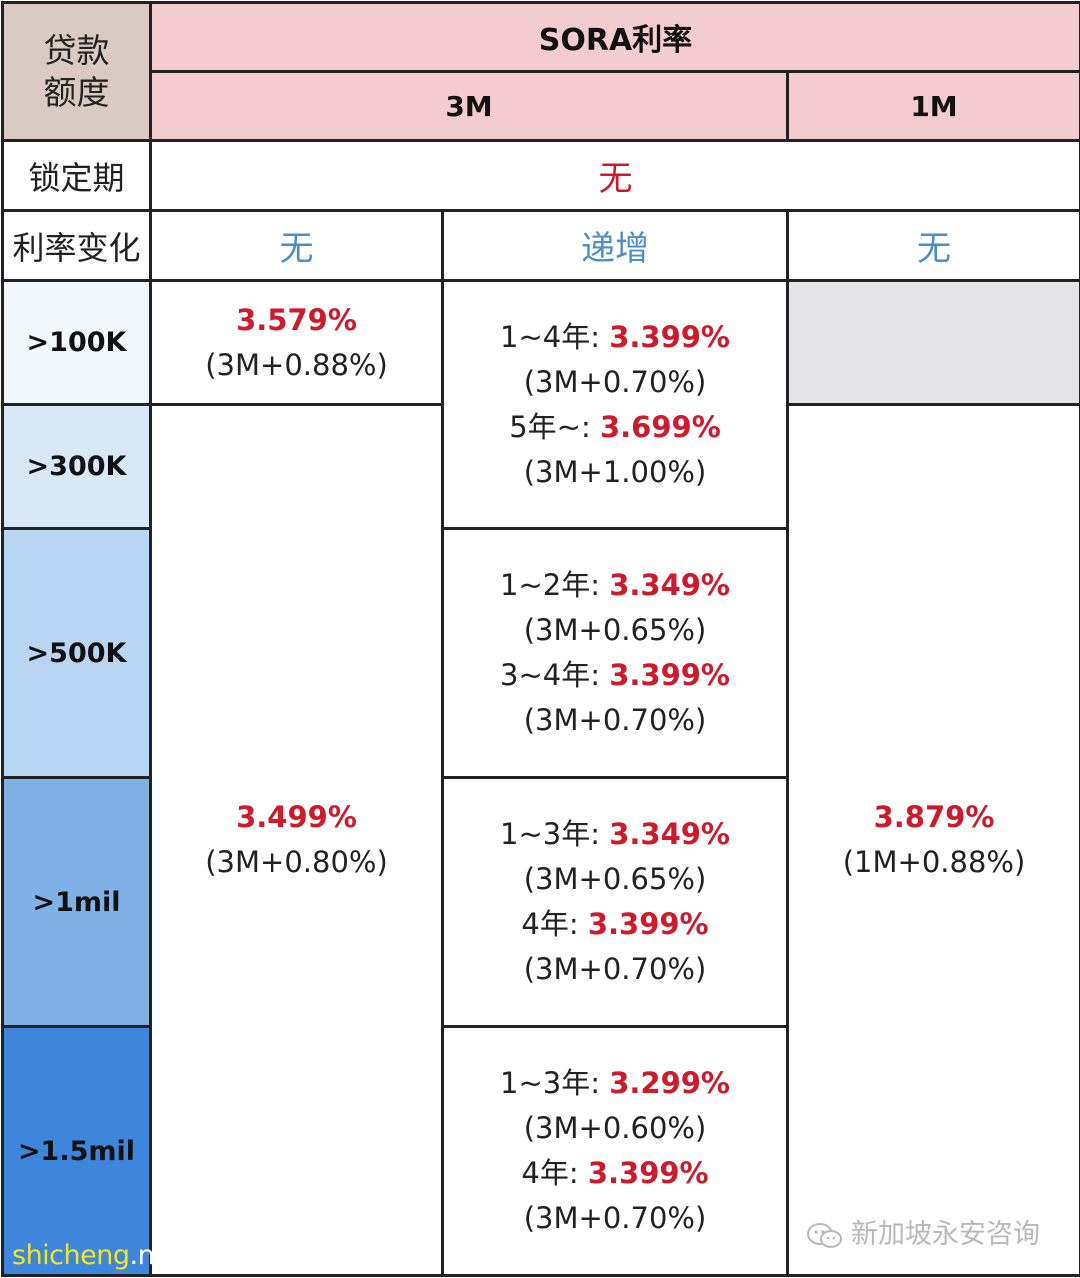 The width and height of the screenshot is (1080, 1278). I want to click on step4-line3-rate: 3.399%, so click(648, 1173).